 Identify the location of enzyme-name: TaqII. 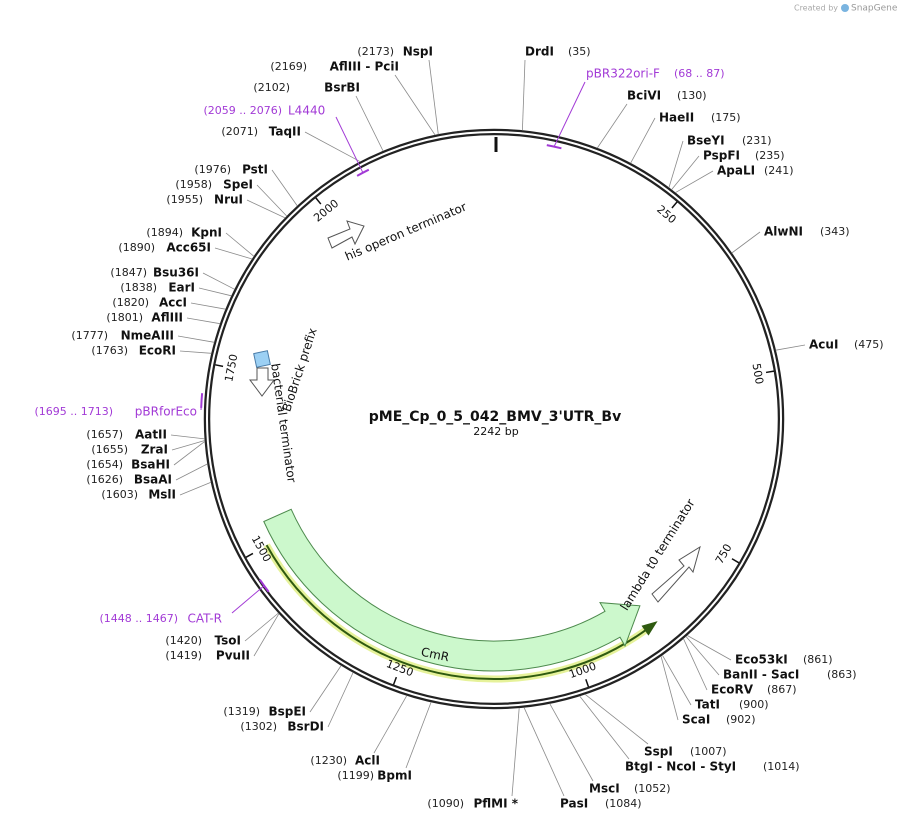
(285, 132).